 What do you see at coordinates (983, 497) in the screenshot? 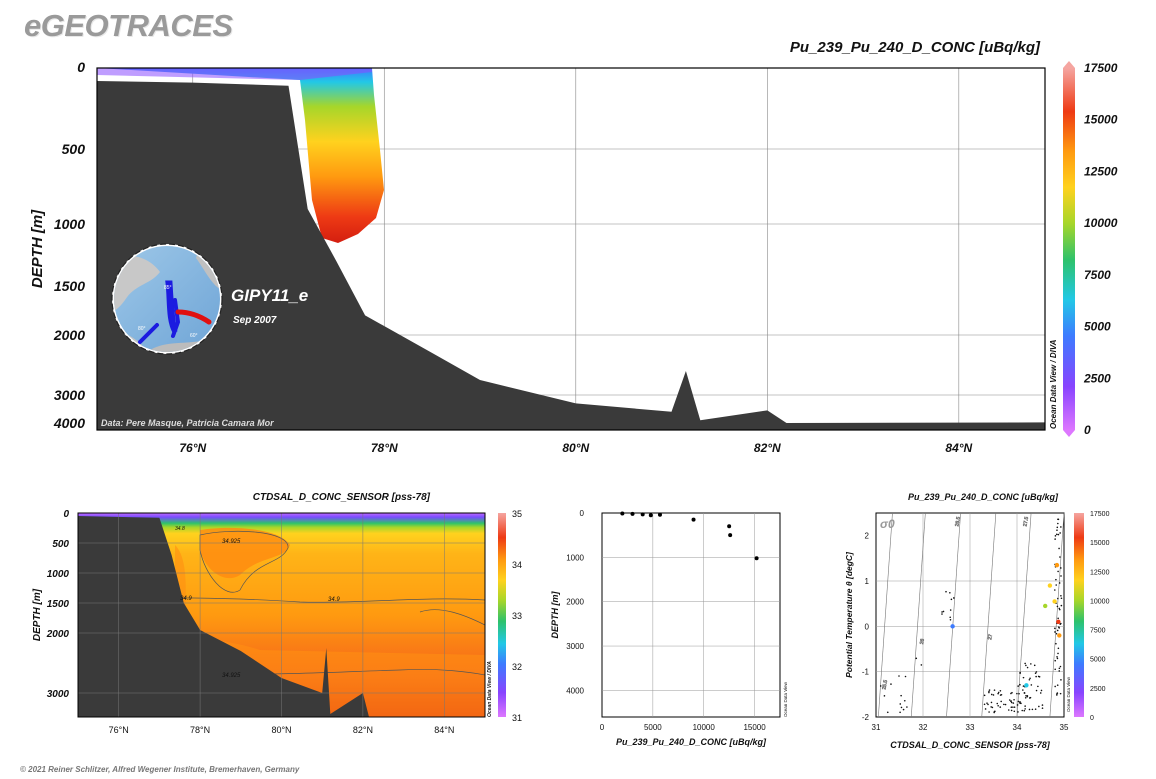
I see `ts-title: Pu_239_Pu_240_D_CONC [uBq/kg]` at bounding box center [983, 497].